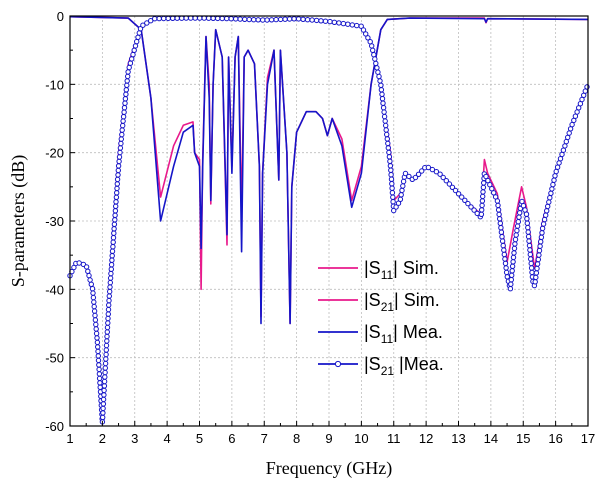 This screenshot has width=597, height=491. Describe the element at coordinates (426, 438) in the screenshot. I see `x-tick-label: 12` at that location.